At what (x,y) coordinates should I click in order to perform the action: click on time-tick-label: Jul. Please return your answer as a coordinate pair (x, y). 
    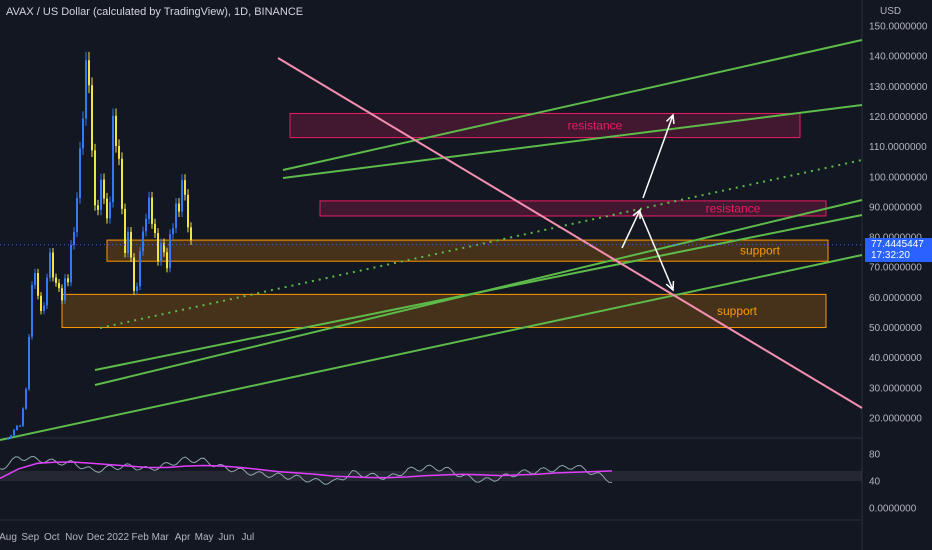
    Looking at the image, I should click on (248, 537).